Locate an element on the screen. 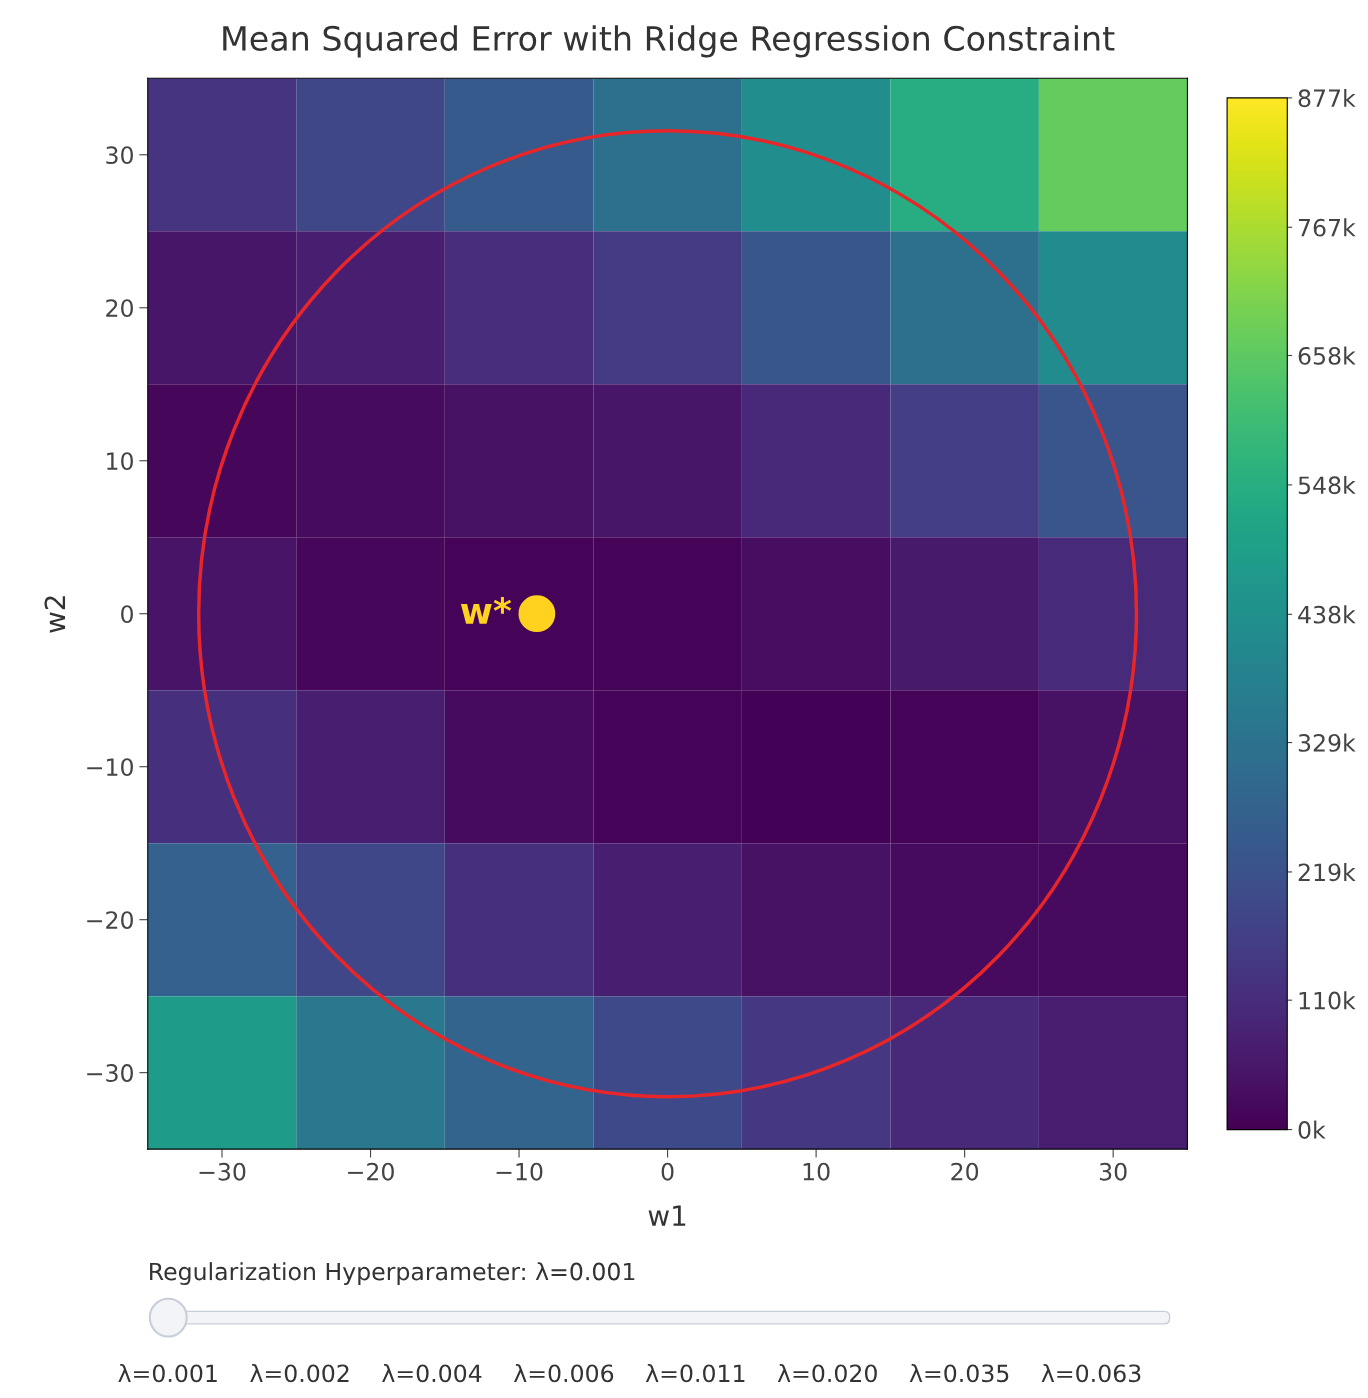 The image size is (1368, 1398). y-tick-label: −20 is located at coordinates (110, 920).